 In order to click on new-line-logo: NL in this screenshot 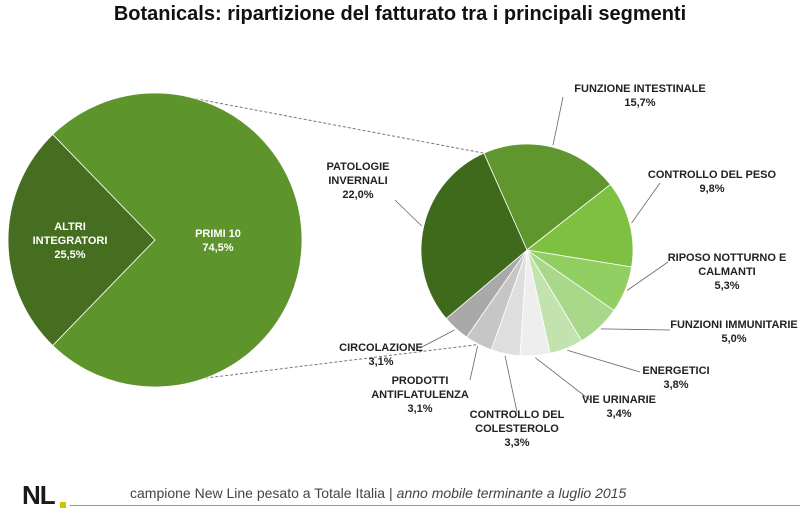, I will do `click(39, 495)`.